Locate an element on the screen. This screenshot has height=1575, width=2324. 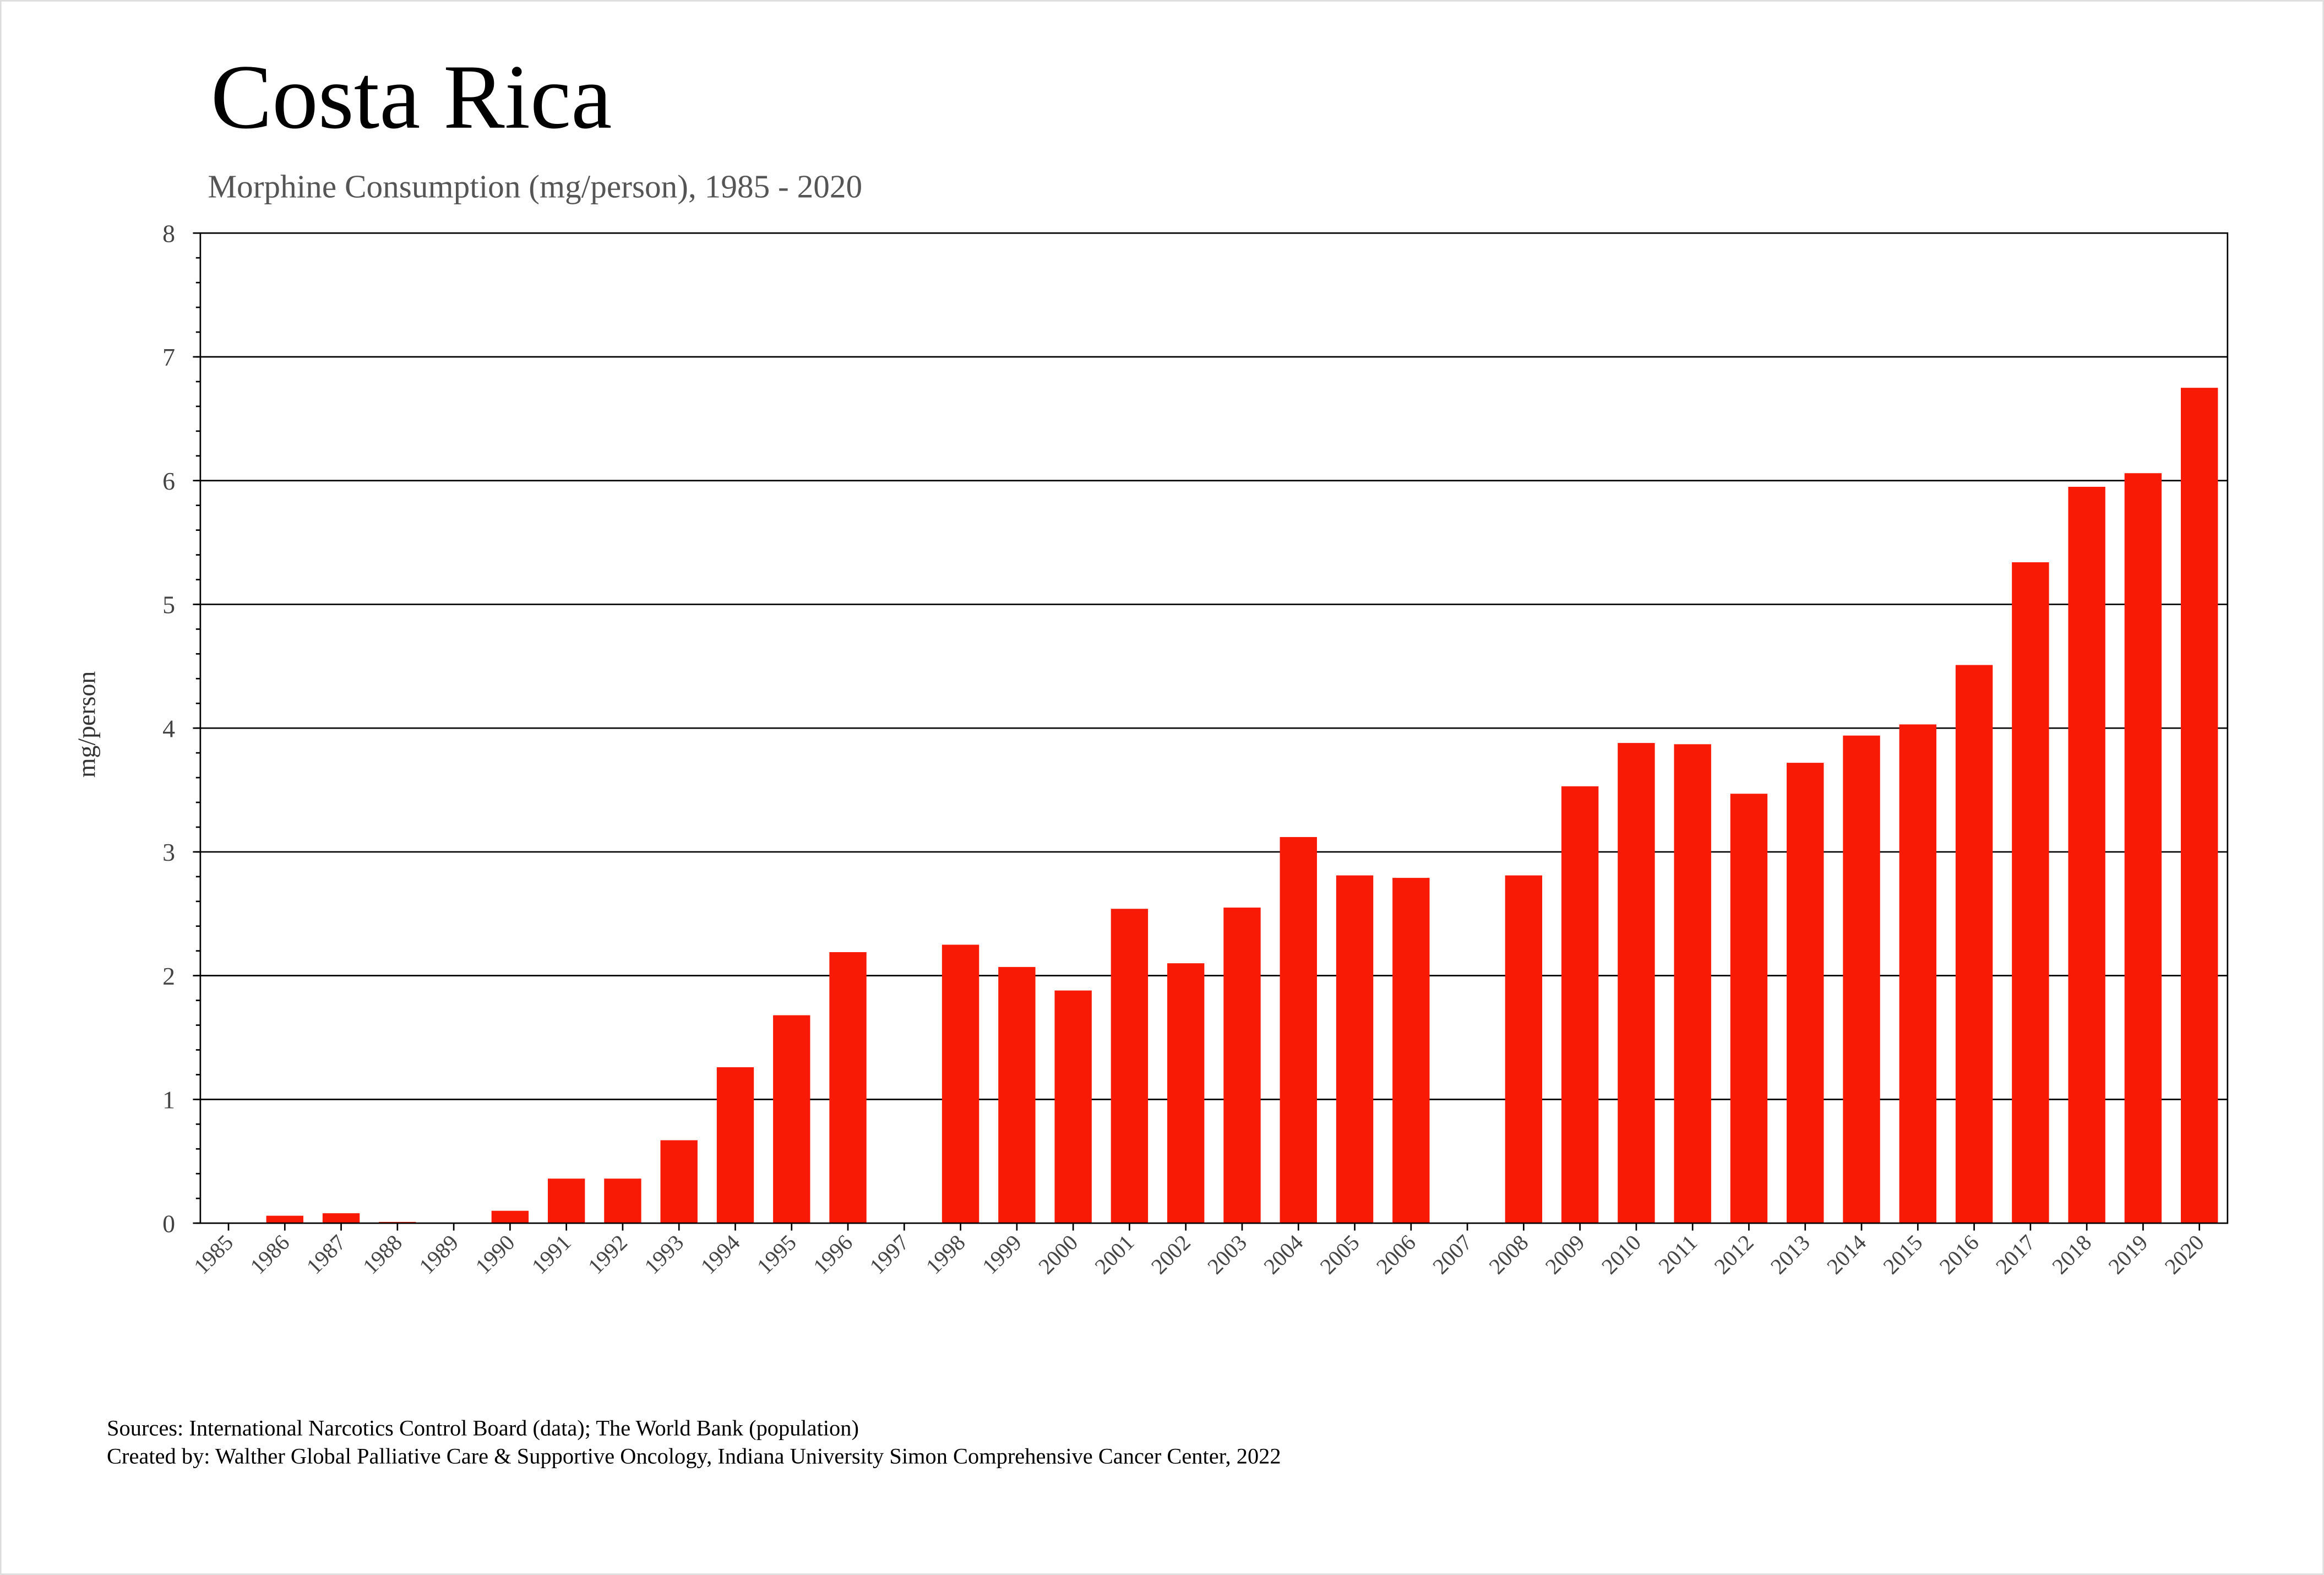
bar-2020 is located at coordinates (2199, 806).